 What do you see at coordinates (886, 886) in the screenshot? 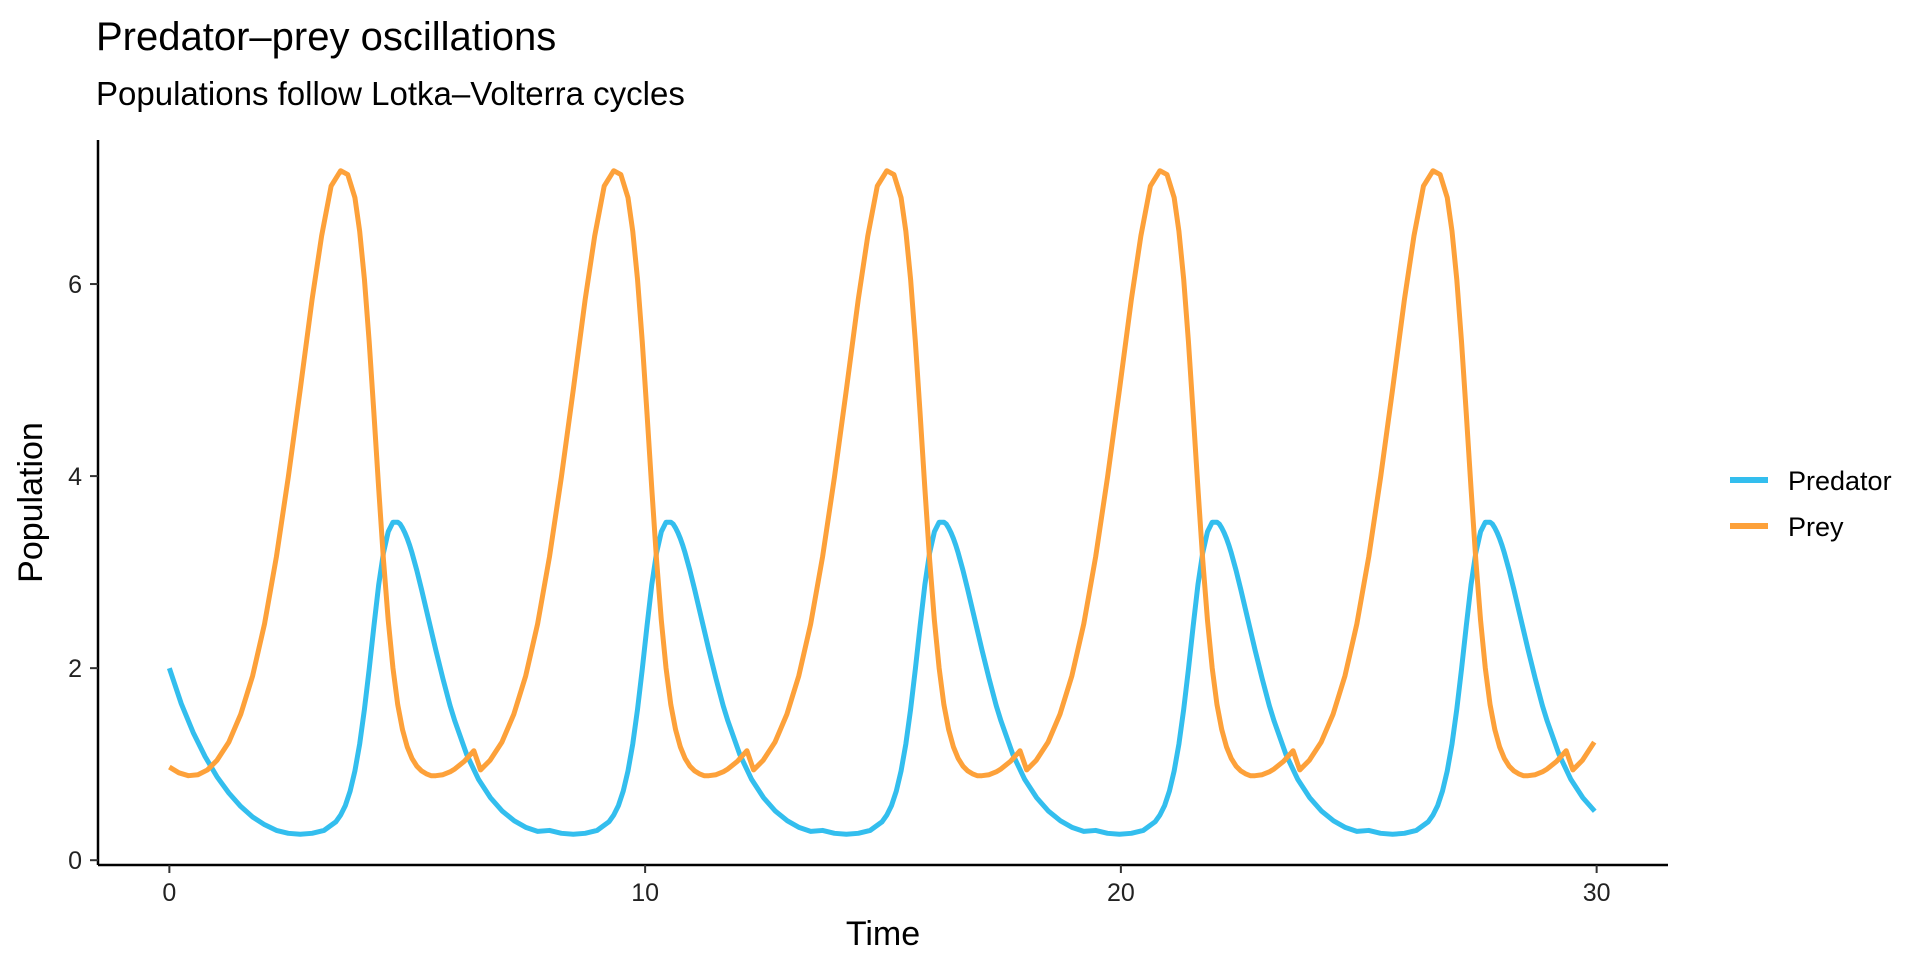
I see `x-axis-ticks: 0 10 20 30` at bounding box center [886, 886].